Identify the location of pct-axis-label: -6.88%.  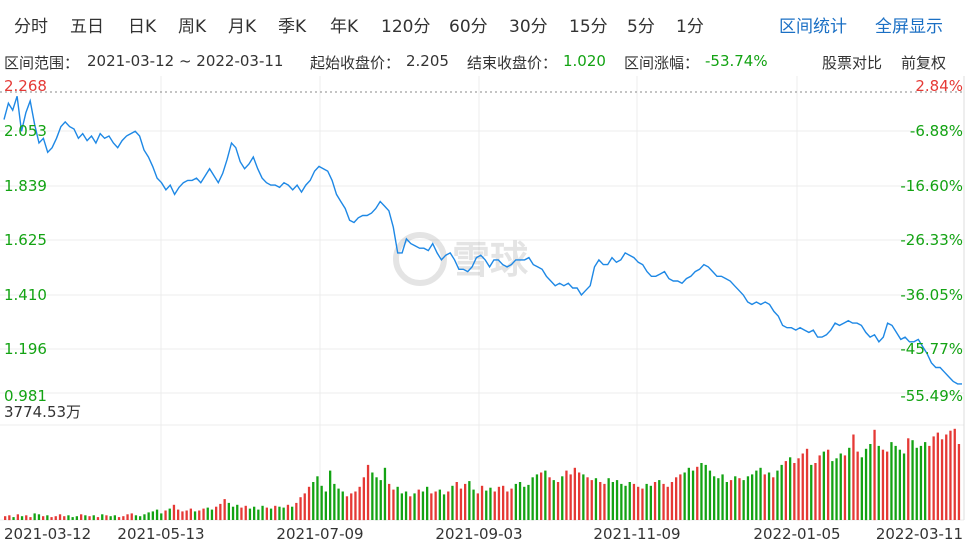
(936, 131).